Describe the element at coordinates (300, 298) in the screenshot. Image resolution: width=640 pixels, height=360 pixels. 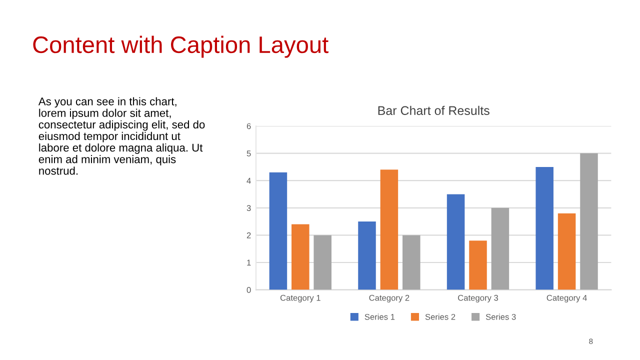
I see `x-tick-label: Category 1` at that location.